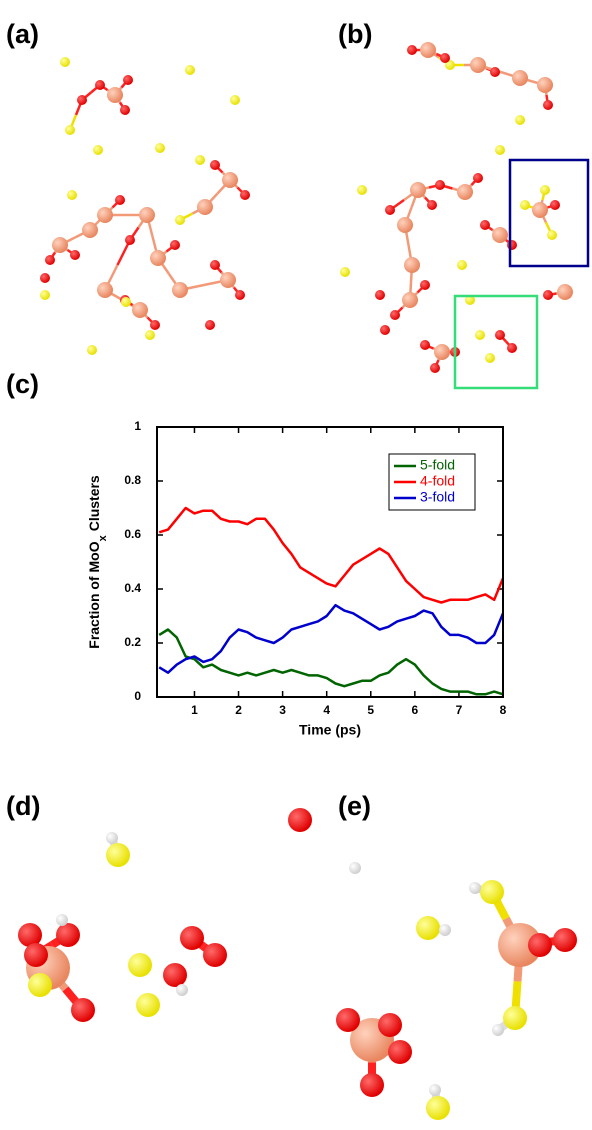  Describe the element at coordinates (459, 710) in the screenshot. I see `x-tick-label: 7` at that location.